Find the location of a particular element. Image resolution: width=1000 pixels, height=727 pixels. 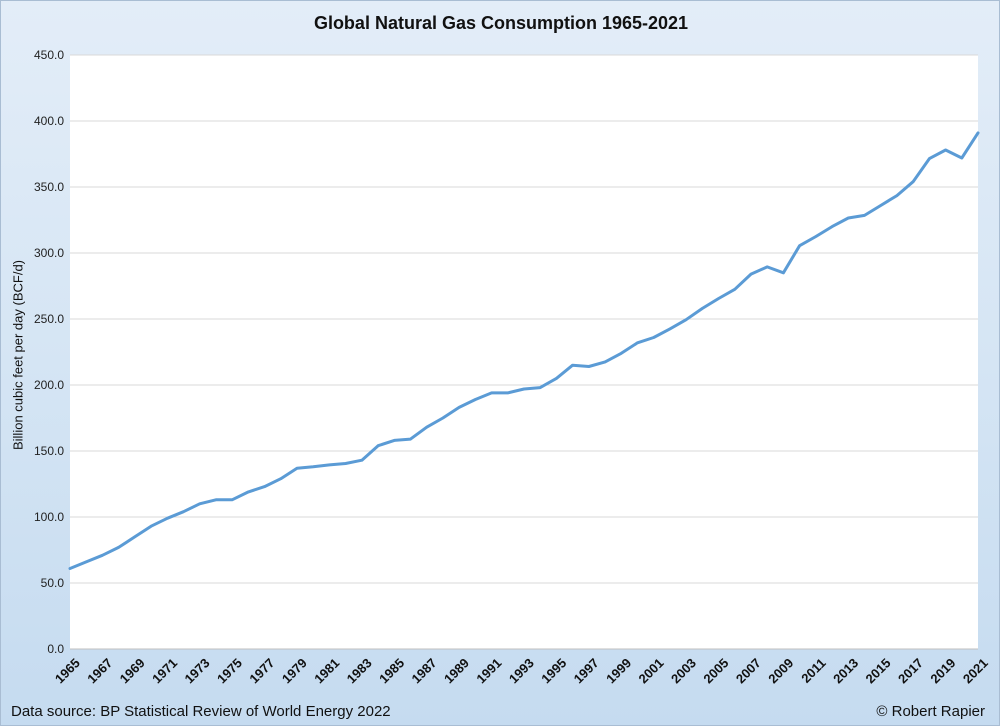

x-tick-label: 2017 is located at coordinates (910, 670).